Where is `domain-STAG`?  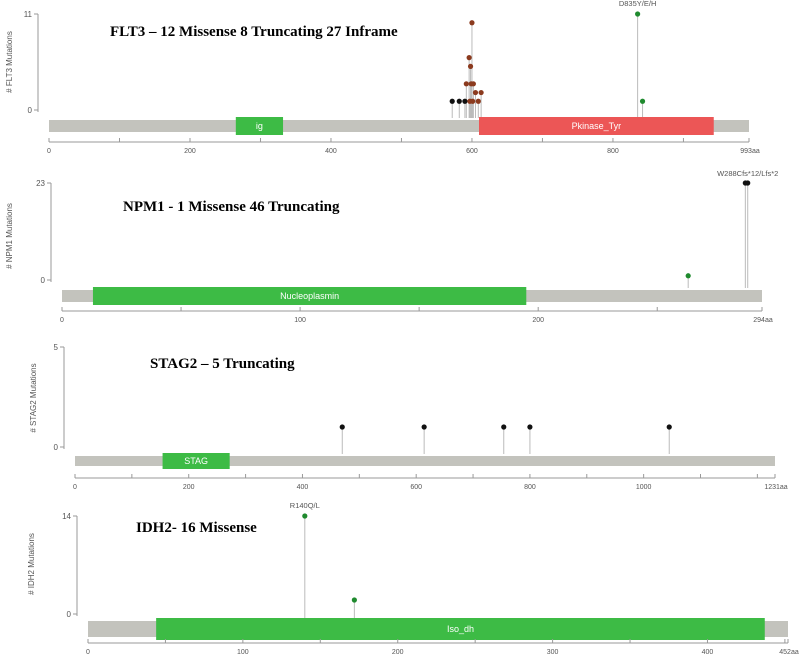
domain-STAG is located at coordinates (196, 461).